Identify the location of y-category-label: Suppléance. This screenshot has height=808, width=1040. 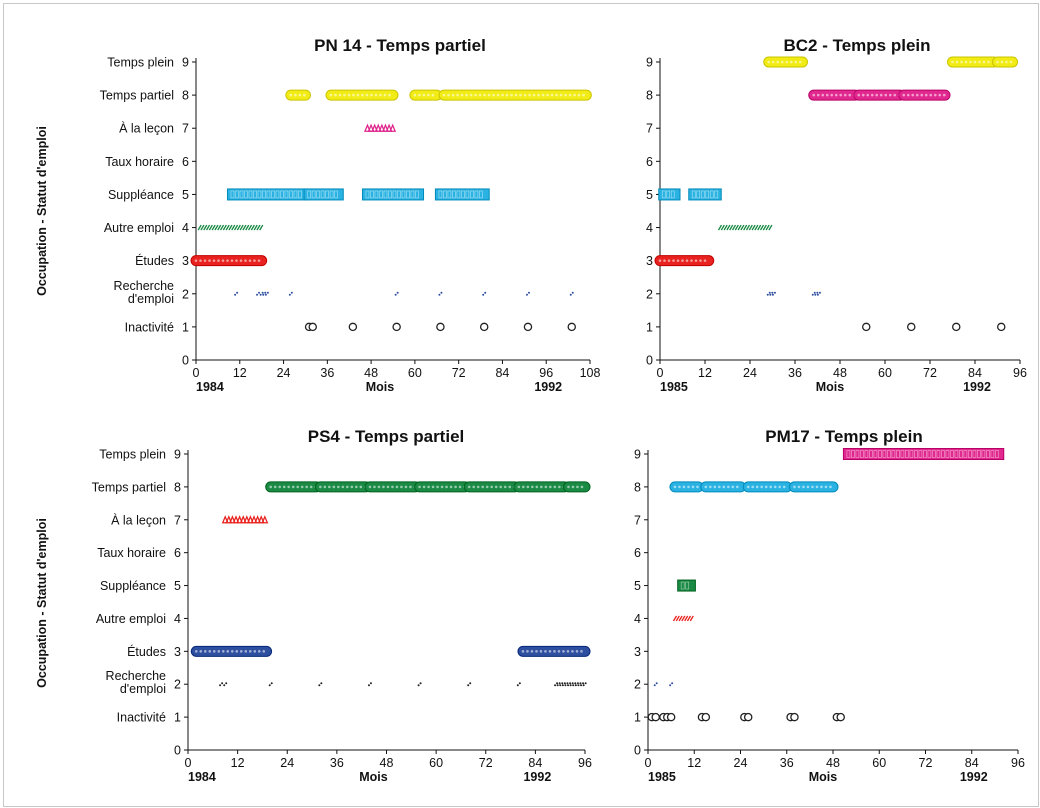
(141, 195).